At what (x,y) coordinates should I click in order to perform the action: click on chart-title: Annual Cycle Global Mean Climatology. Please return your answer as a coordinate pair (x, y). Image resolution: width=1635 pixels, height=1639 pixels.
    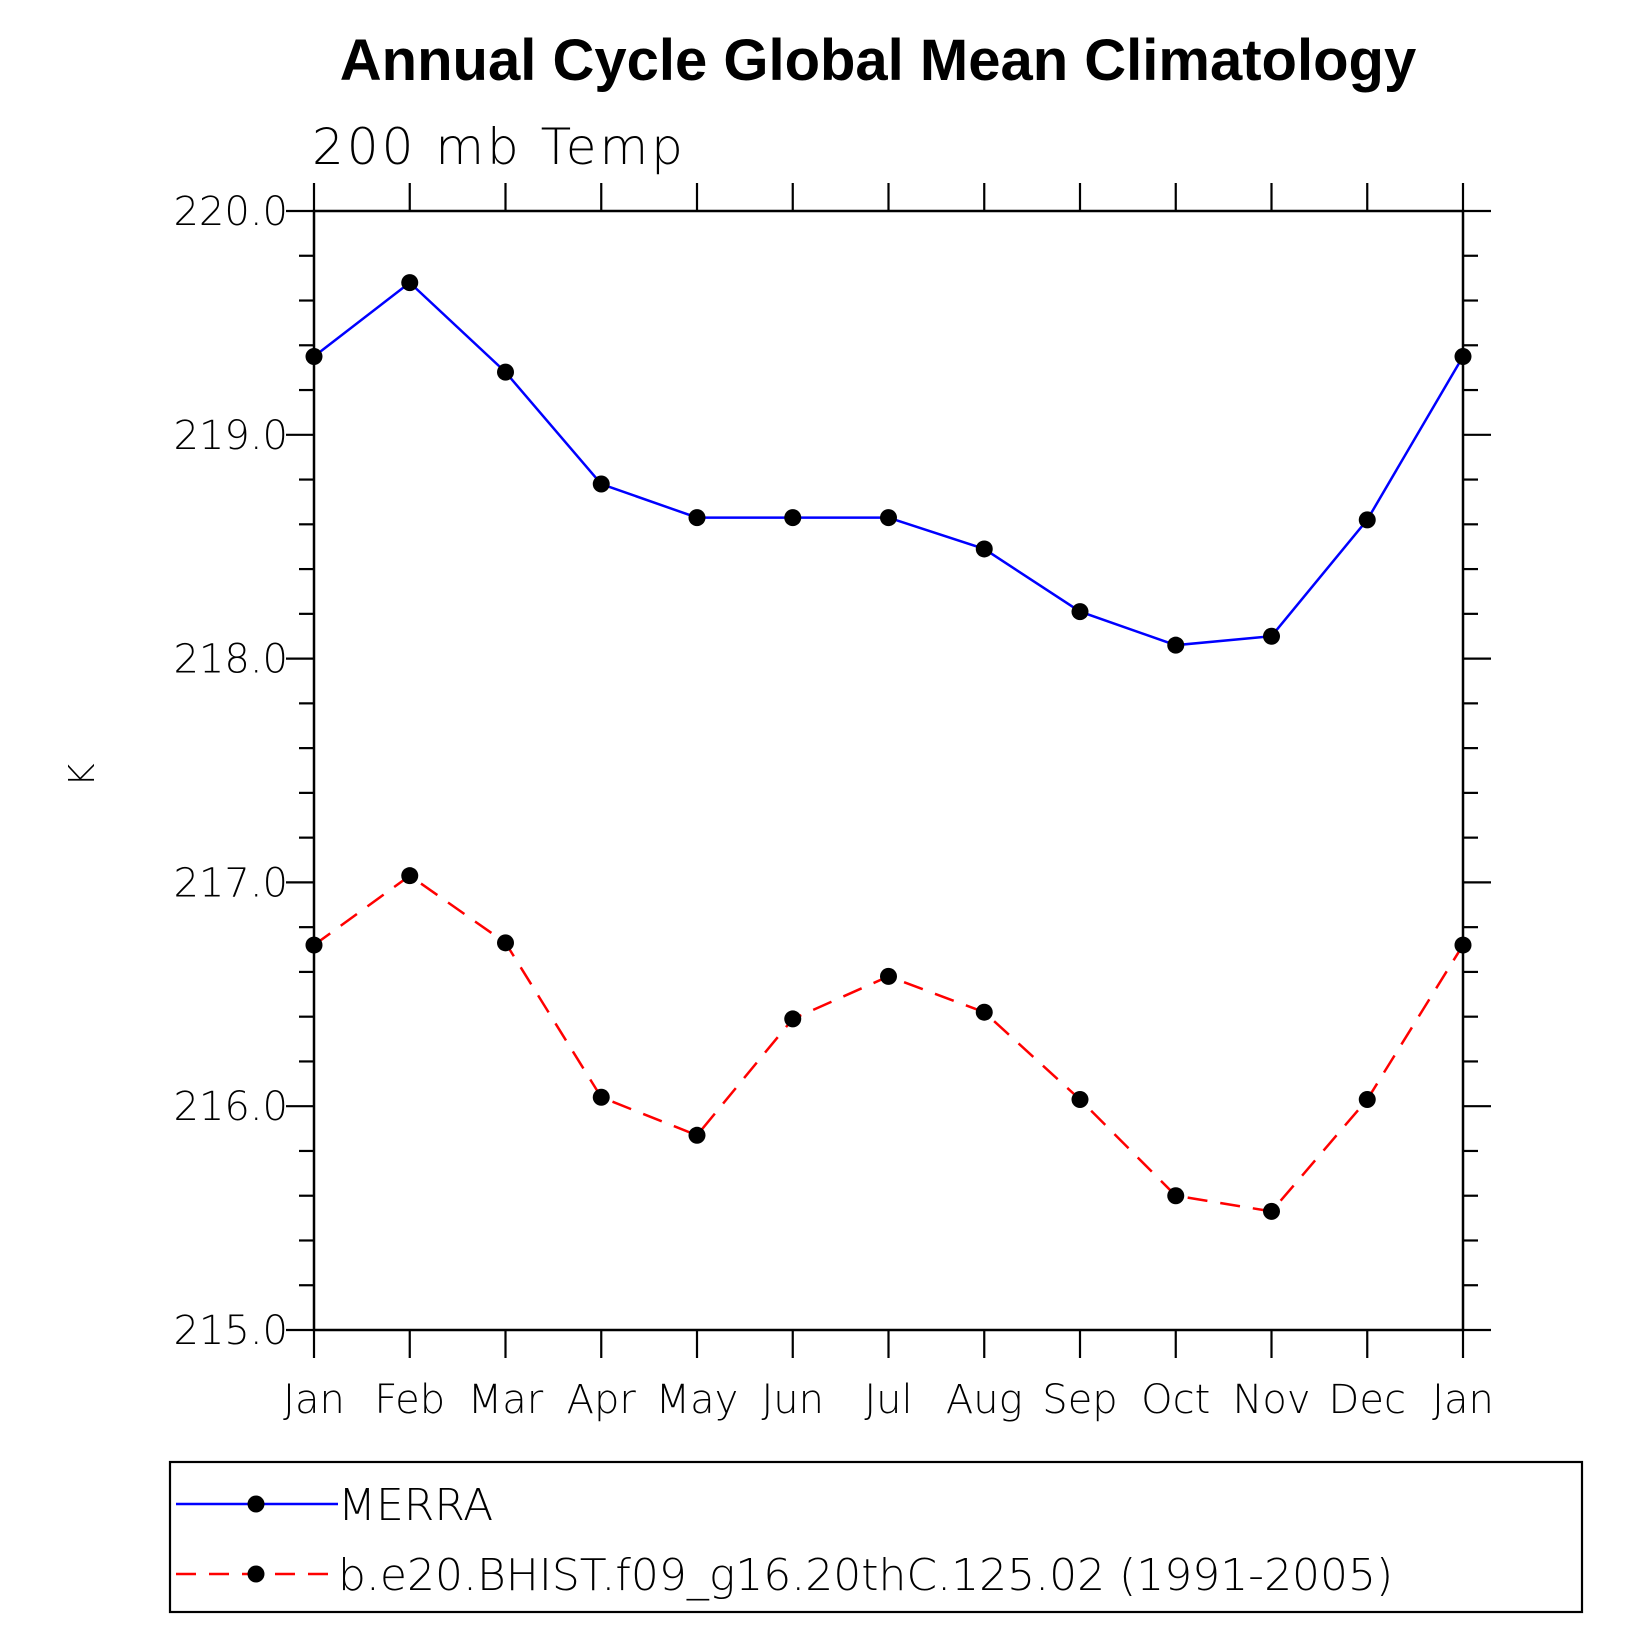
    Looking at the image, I should click on (878, 60).